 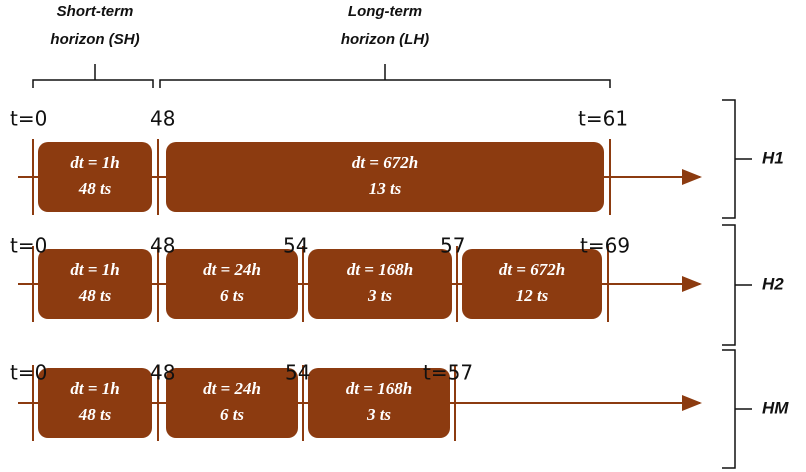 What do you see at coordinates (385, 11) in the screenshot?
I see `header-text: Long-term` at bounding box center [385, 11].